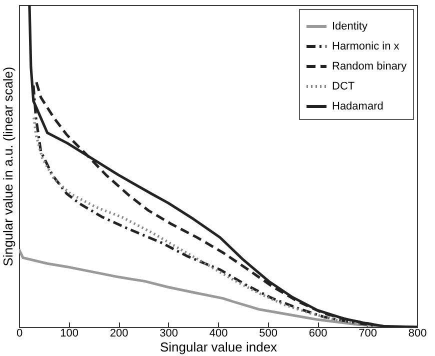 The height and width of the screenshot is (356, 435). I want to click on x-tick-label: 600, so click(318, 334).